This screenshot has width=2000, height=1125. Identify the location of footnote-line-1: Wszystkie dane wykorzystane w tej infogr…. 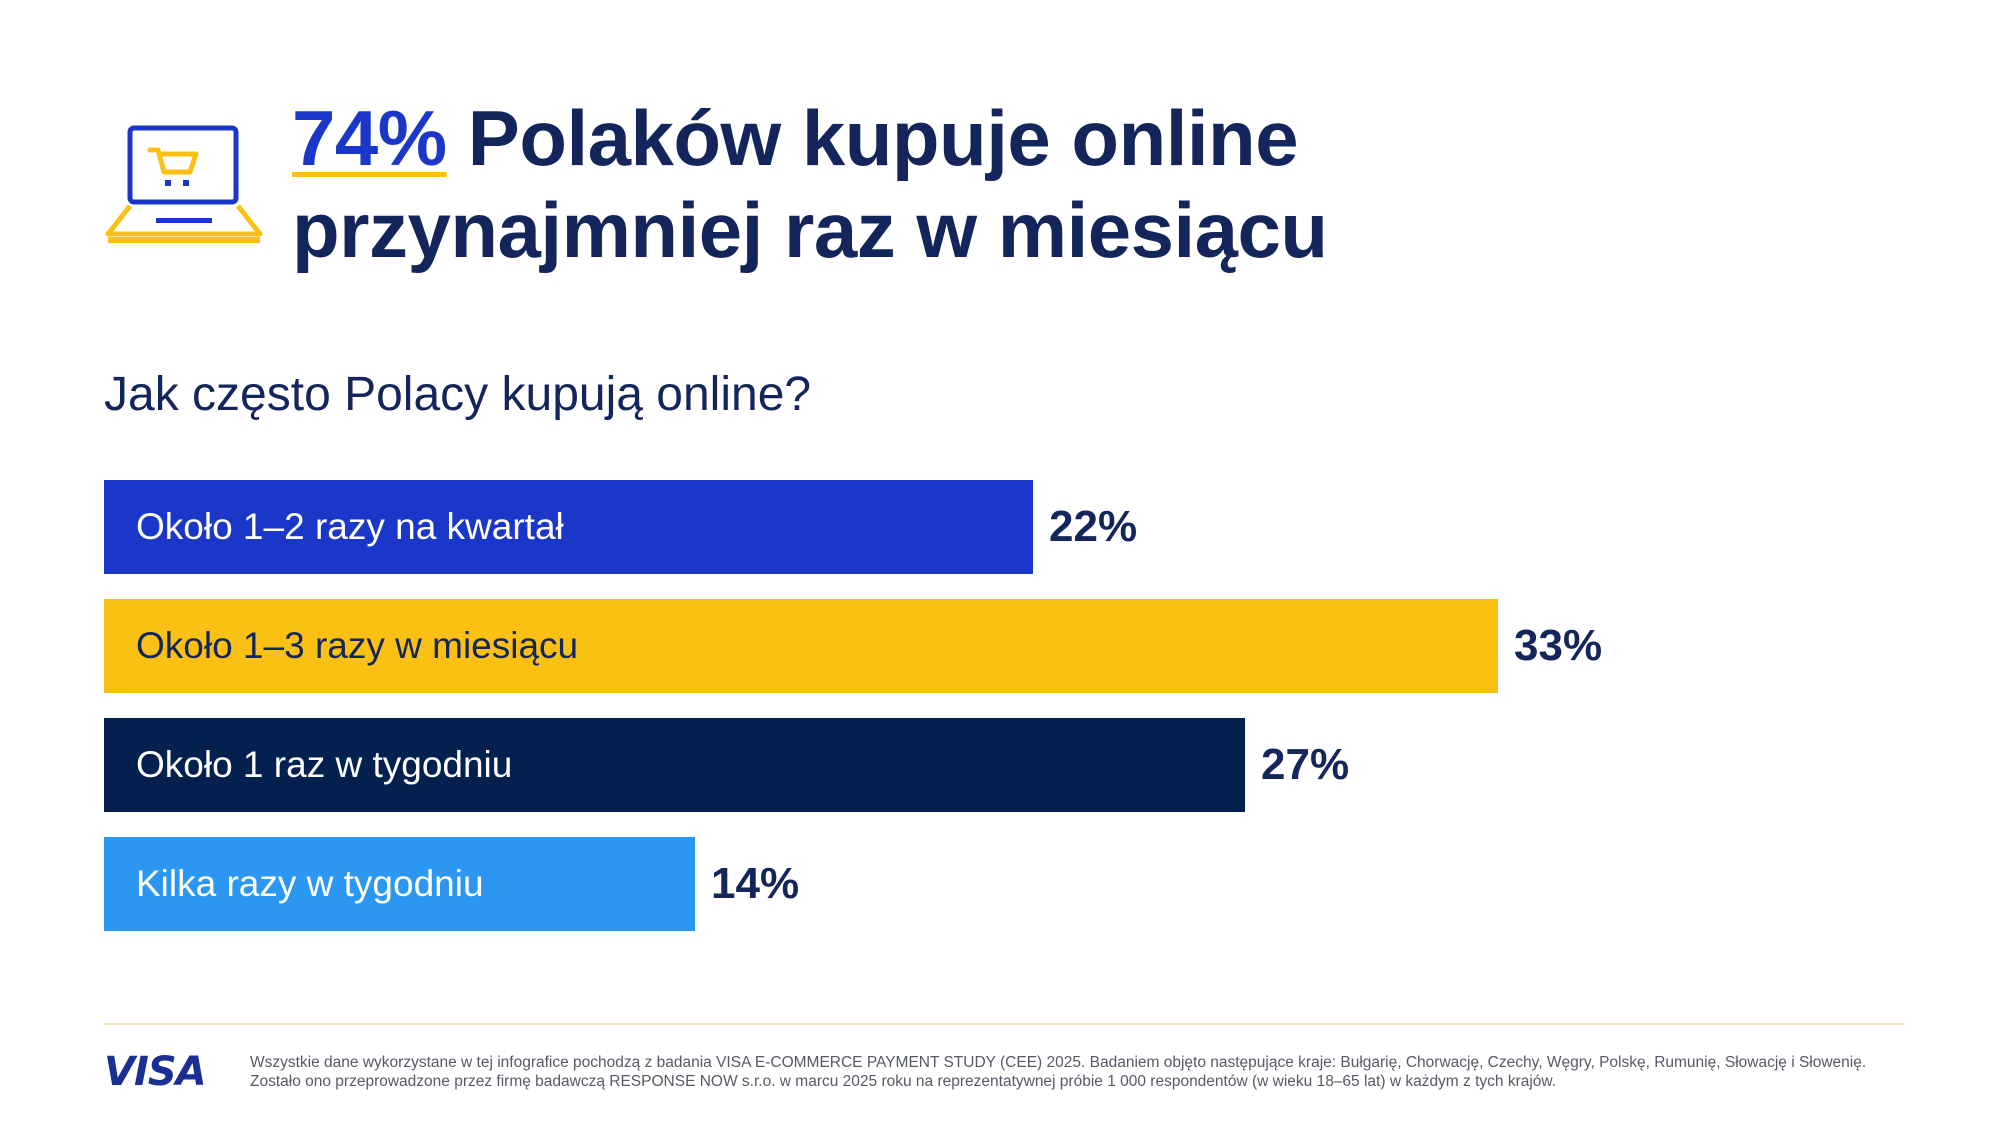
(1058, 1062).